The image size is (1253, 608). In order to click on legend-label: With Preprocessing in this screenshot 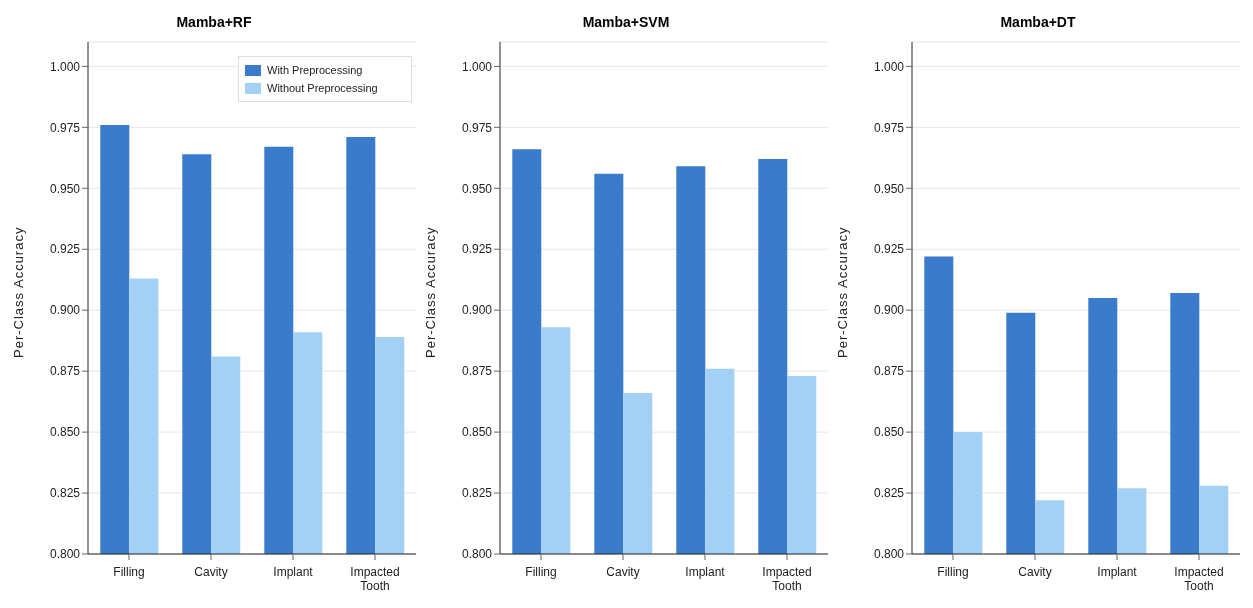, I will do `click(315, 70)`.